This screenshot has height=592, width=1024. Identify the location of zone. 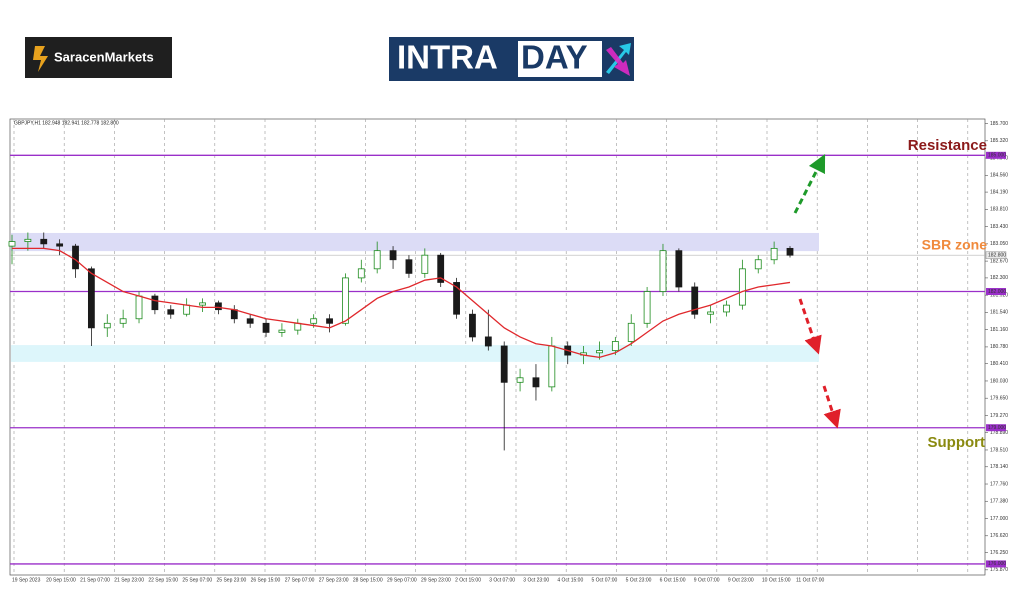
(415, 353).